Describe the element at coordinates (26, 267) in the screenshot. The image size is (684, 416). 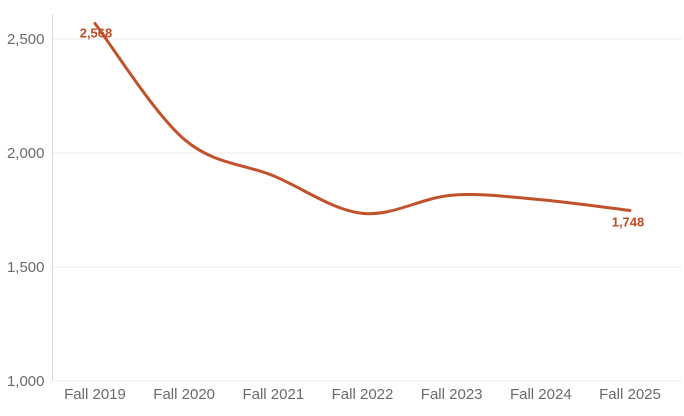
I see `y-axis-tick-label: 1,500` at that location.